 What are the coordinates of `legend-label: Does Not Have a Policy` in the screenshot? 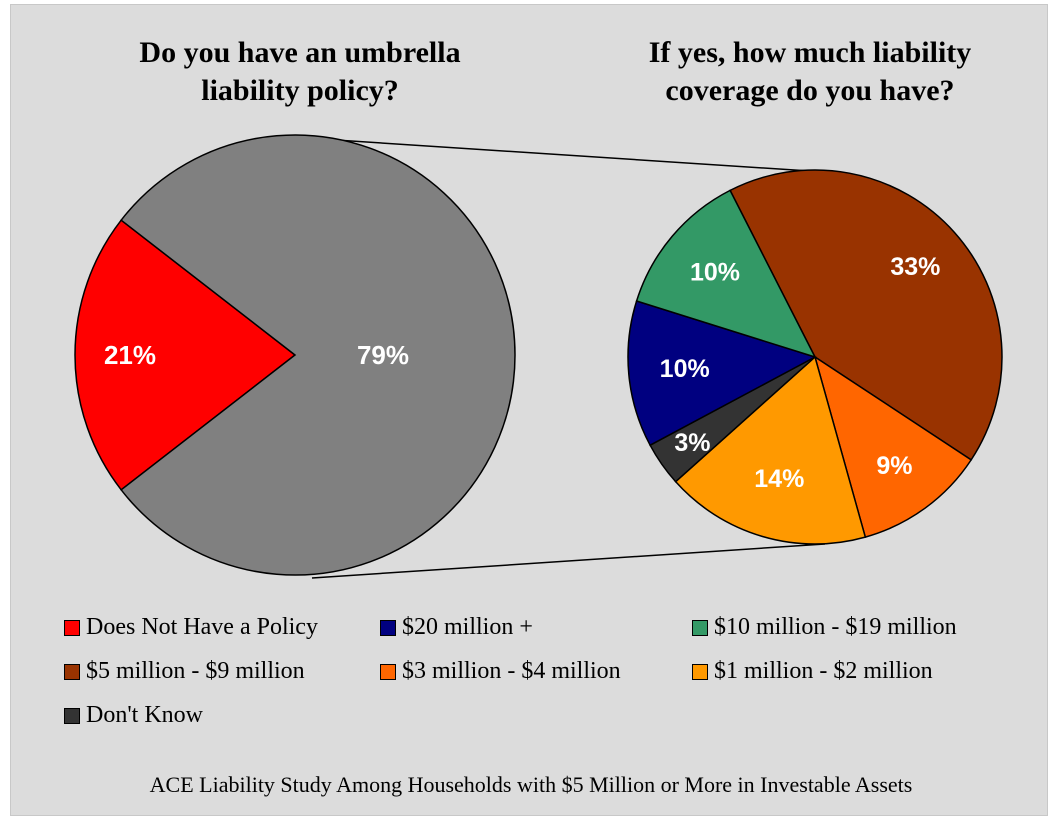 It's located at (202, 627).